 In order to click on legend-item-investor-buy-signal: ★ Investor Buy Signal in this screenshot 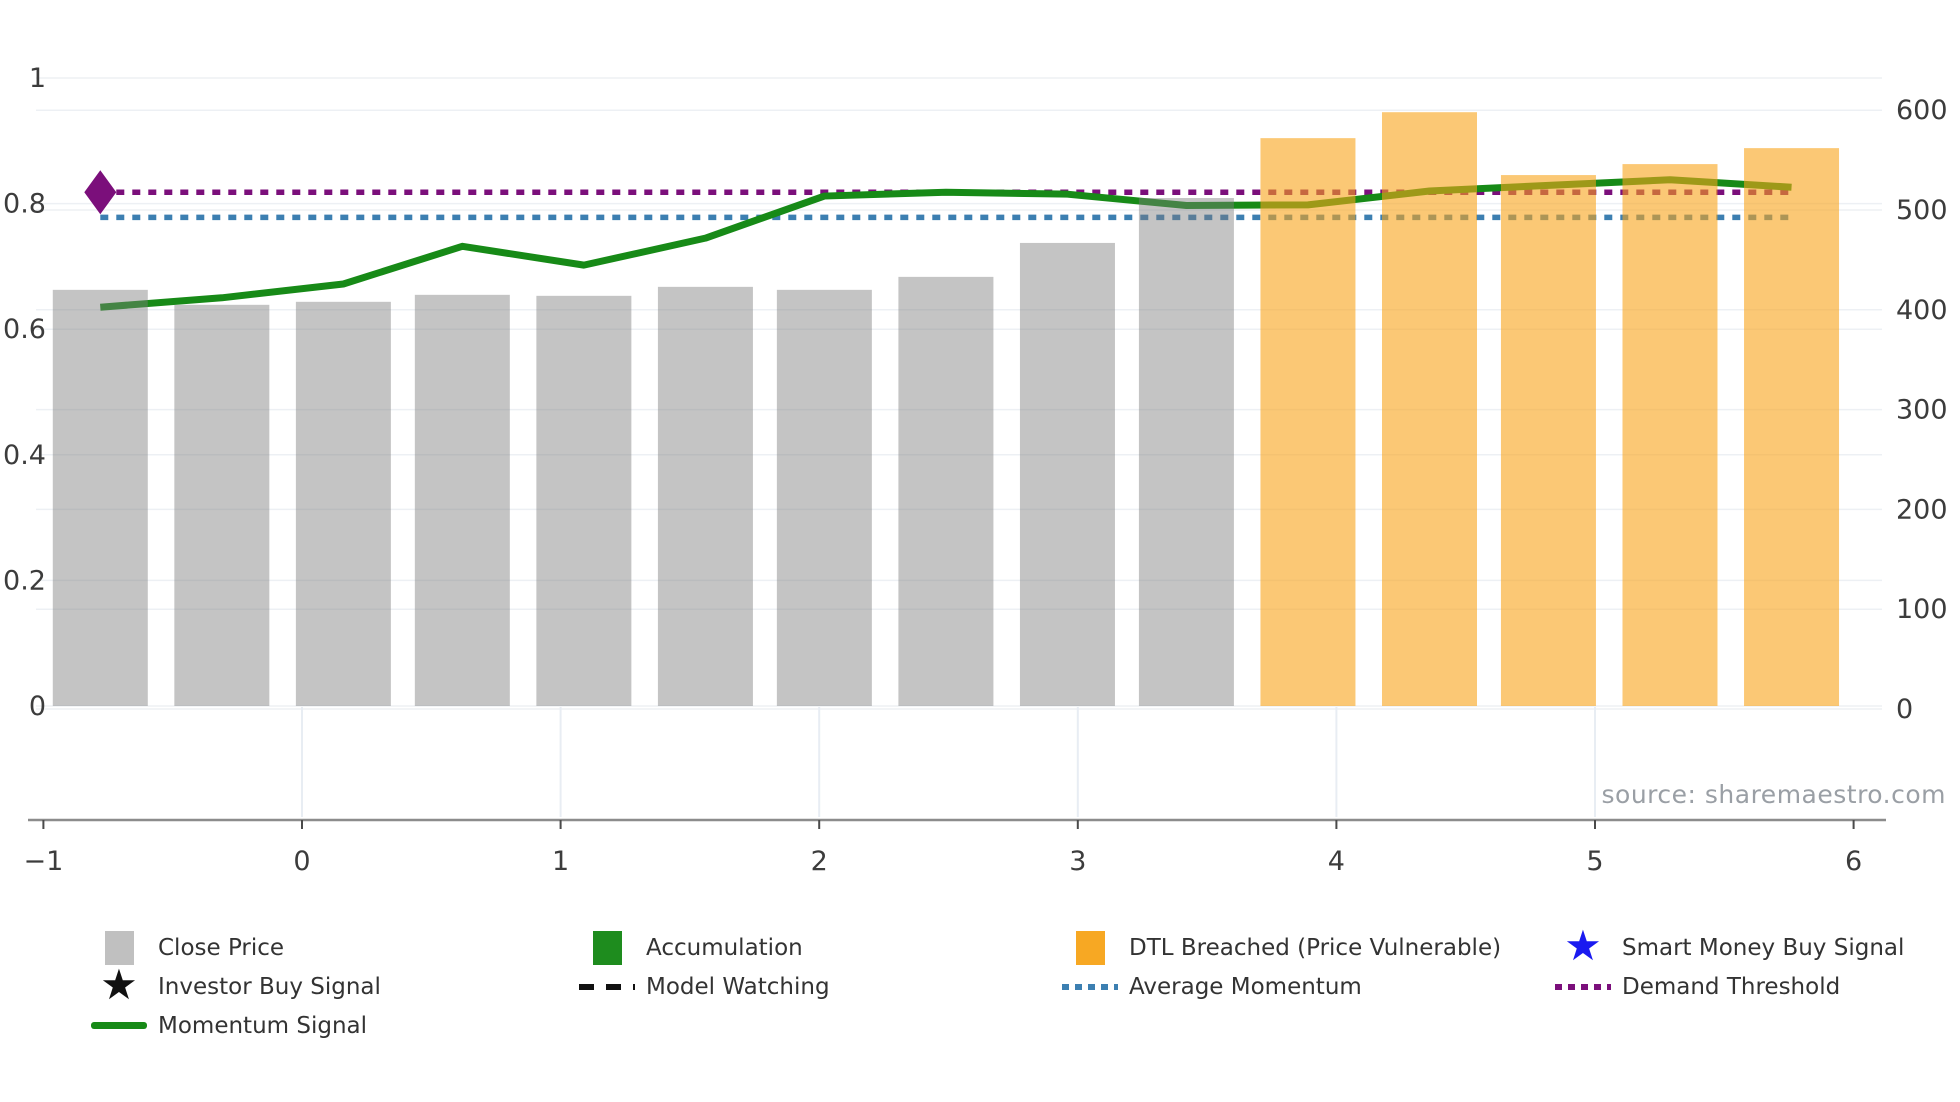, I will do `click(234, 984)`.